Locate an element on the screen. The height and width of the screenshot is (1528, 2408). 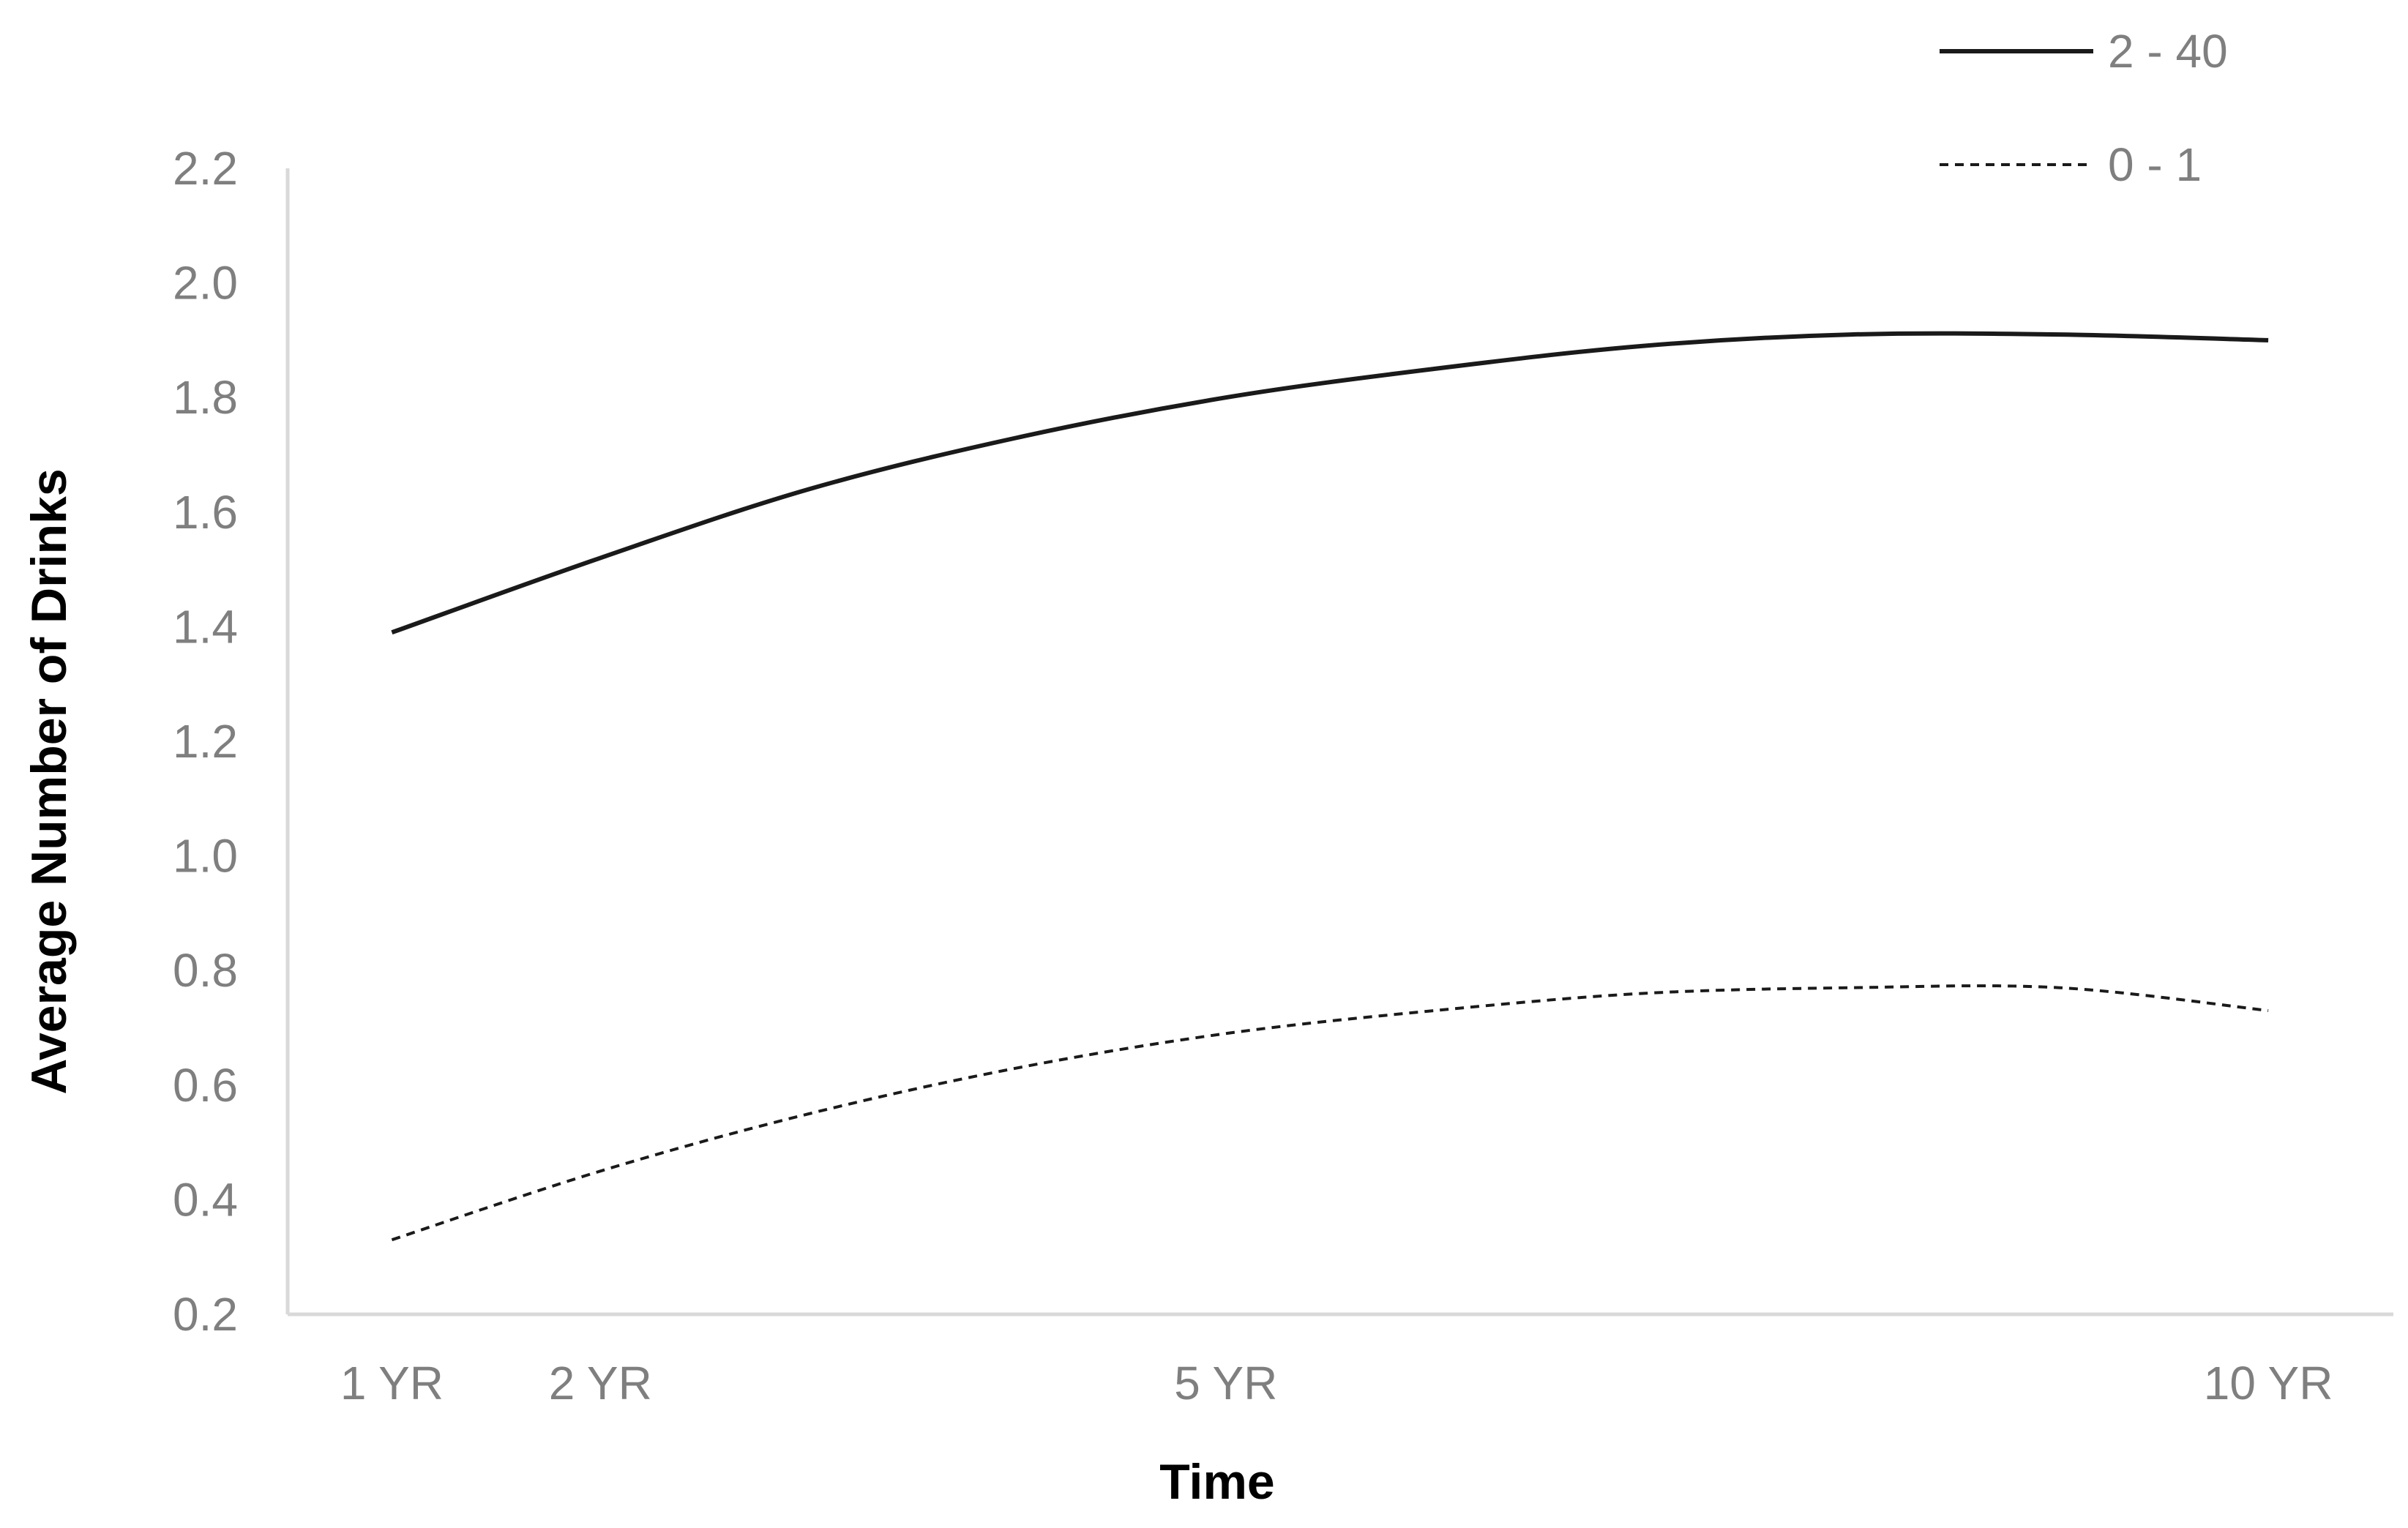
legend-label-0: 2 - 40 is located at coordinates (2168, 51).